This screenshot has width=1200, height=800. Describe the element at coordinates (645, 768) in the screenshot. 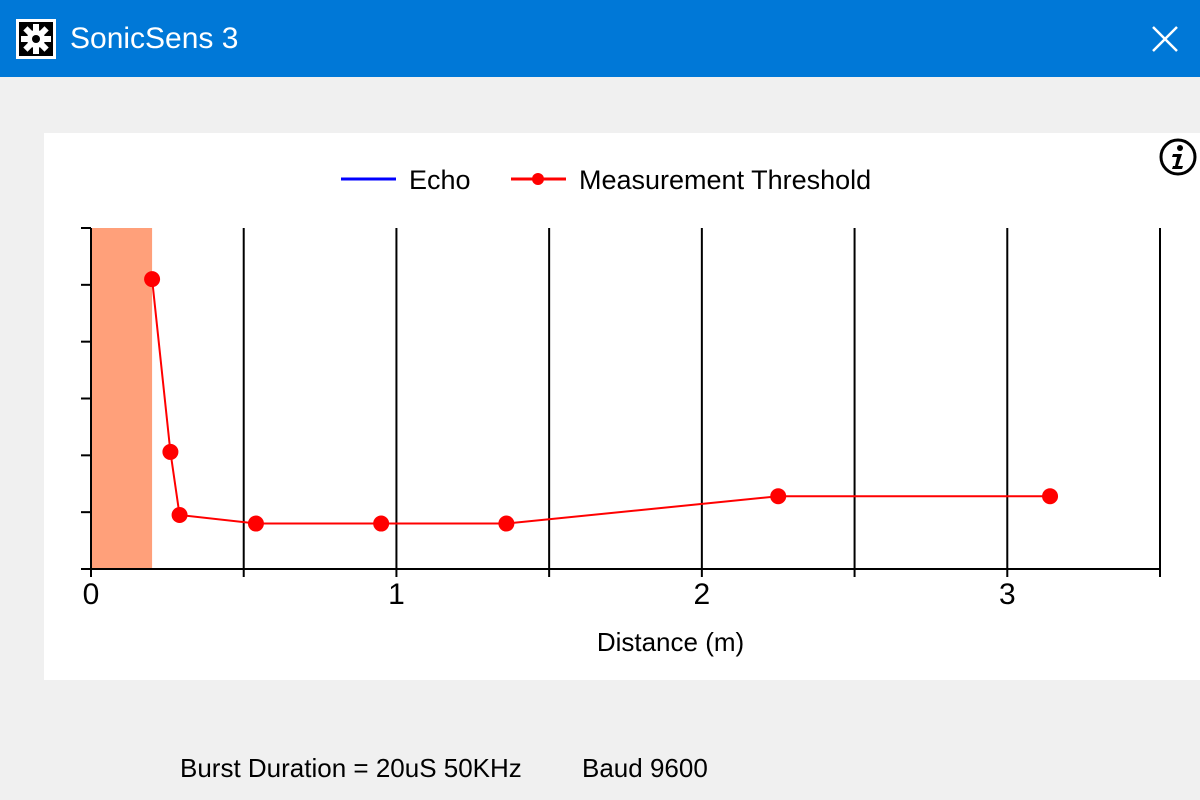

I see `baud-label: Baud 9600` at that location.